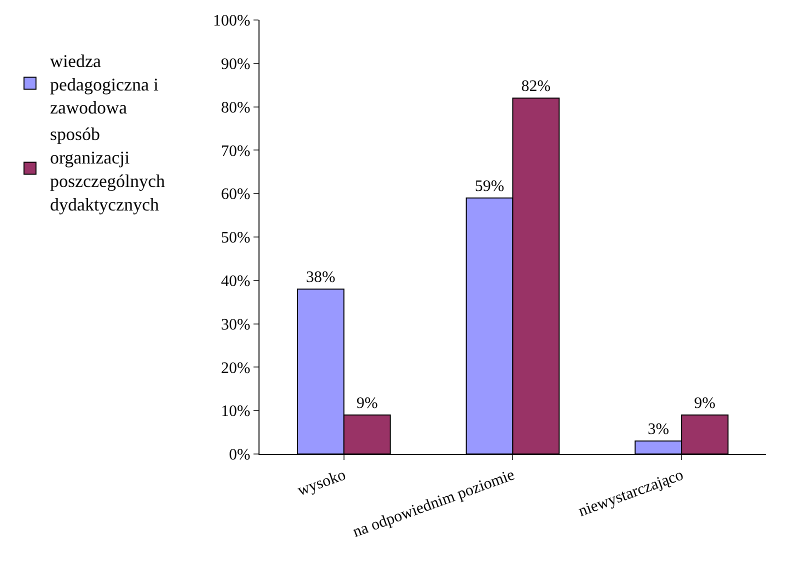  What do you see at coordinates (235, 107) in the screenshot?
I see `y-tick-label: 80%` at bounding box center [235, 107].